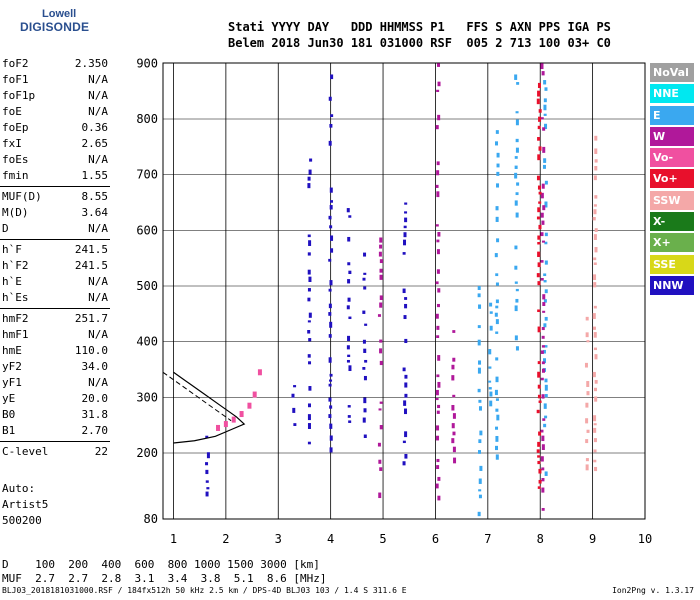  I want to click on x-tick-label: 10, so click(645, 539).